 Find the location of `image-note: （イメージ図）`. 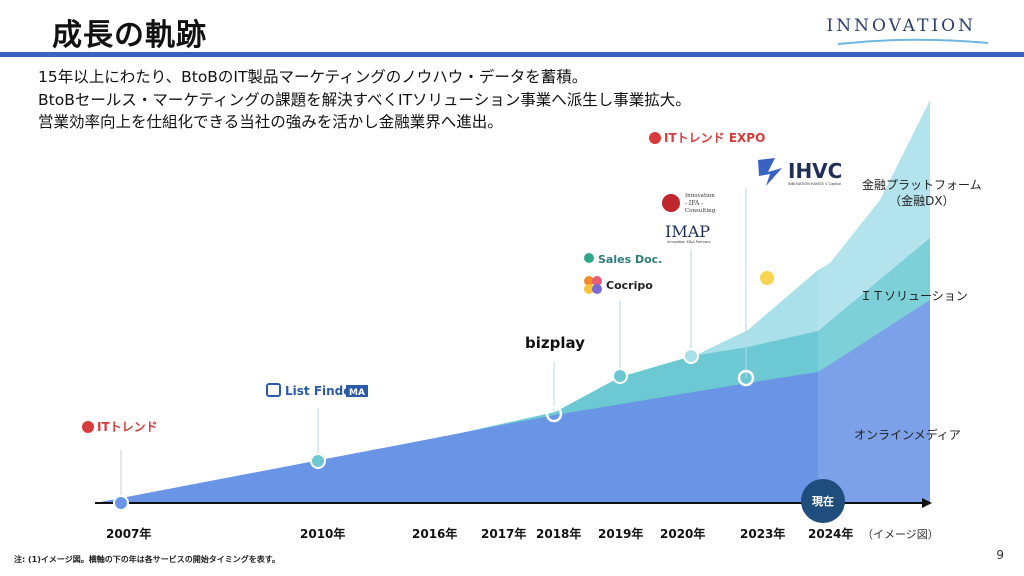

image-note: （イメージ図） is located at coordinates (900, 534).